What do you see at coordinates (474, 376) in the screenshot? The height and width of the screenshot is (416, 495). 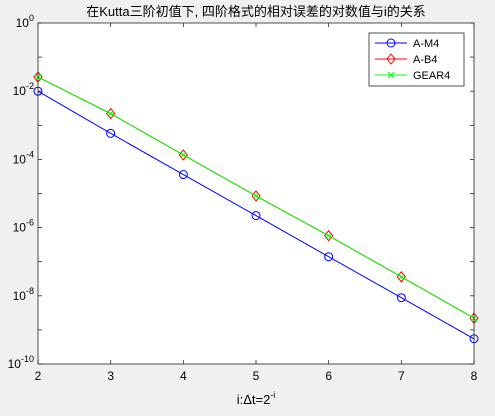 I see `x-tick-label: 8` at bounding box center [474, 376].